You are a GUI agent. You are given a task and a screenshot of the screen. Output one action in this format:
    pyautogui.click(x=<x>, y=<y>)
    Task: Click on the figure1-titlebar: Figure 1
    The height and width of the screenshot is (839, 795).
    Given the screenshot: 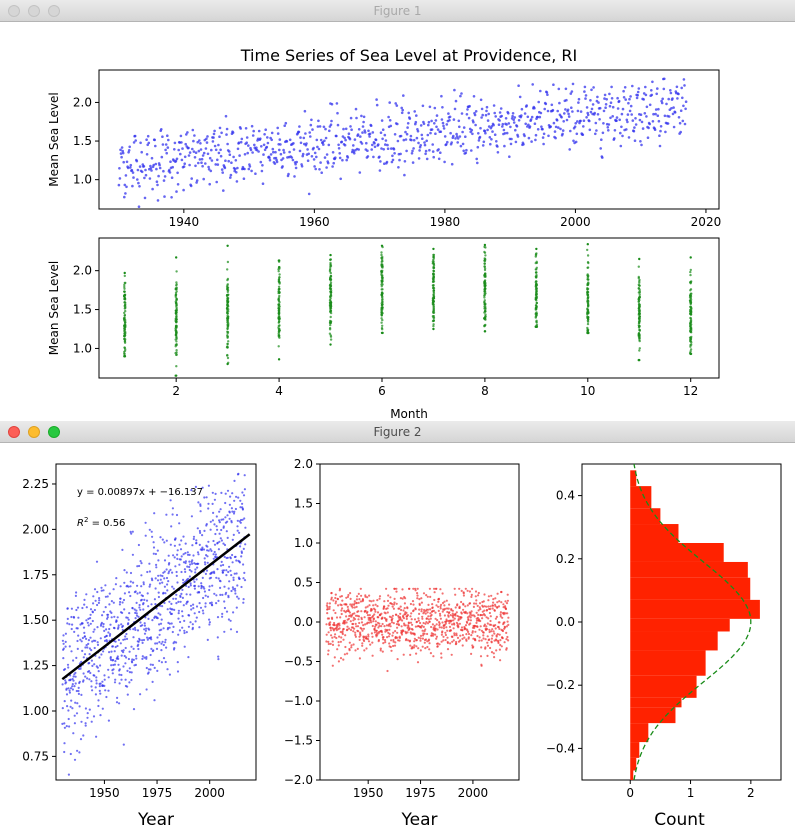 What is the action you would take?
    pyautogui.click(x=397, y=11)
    